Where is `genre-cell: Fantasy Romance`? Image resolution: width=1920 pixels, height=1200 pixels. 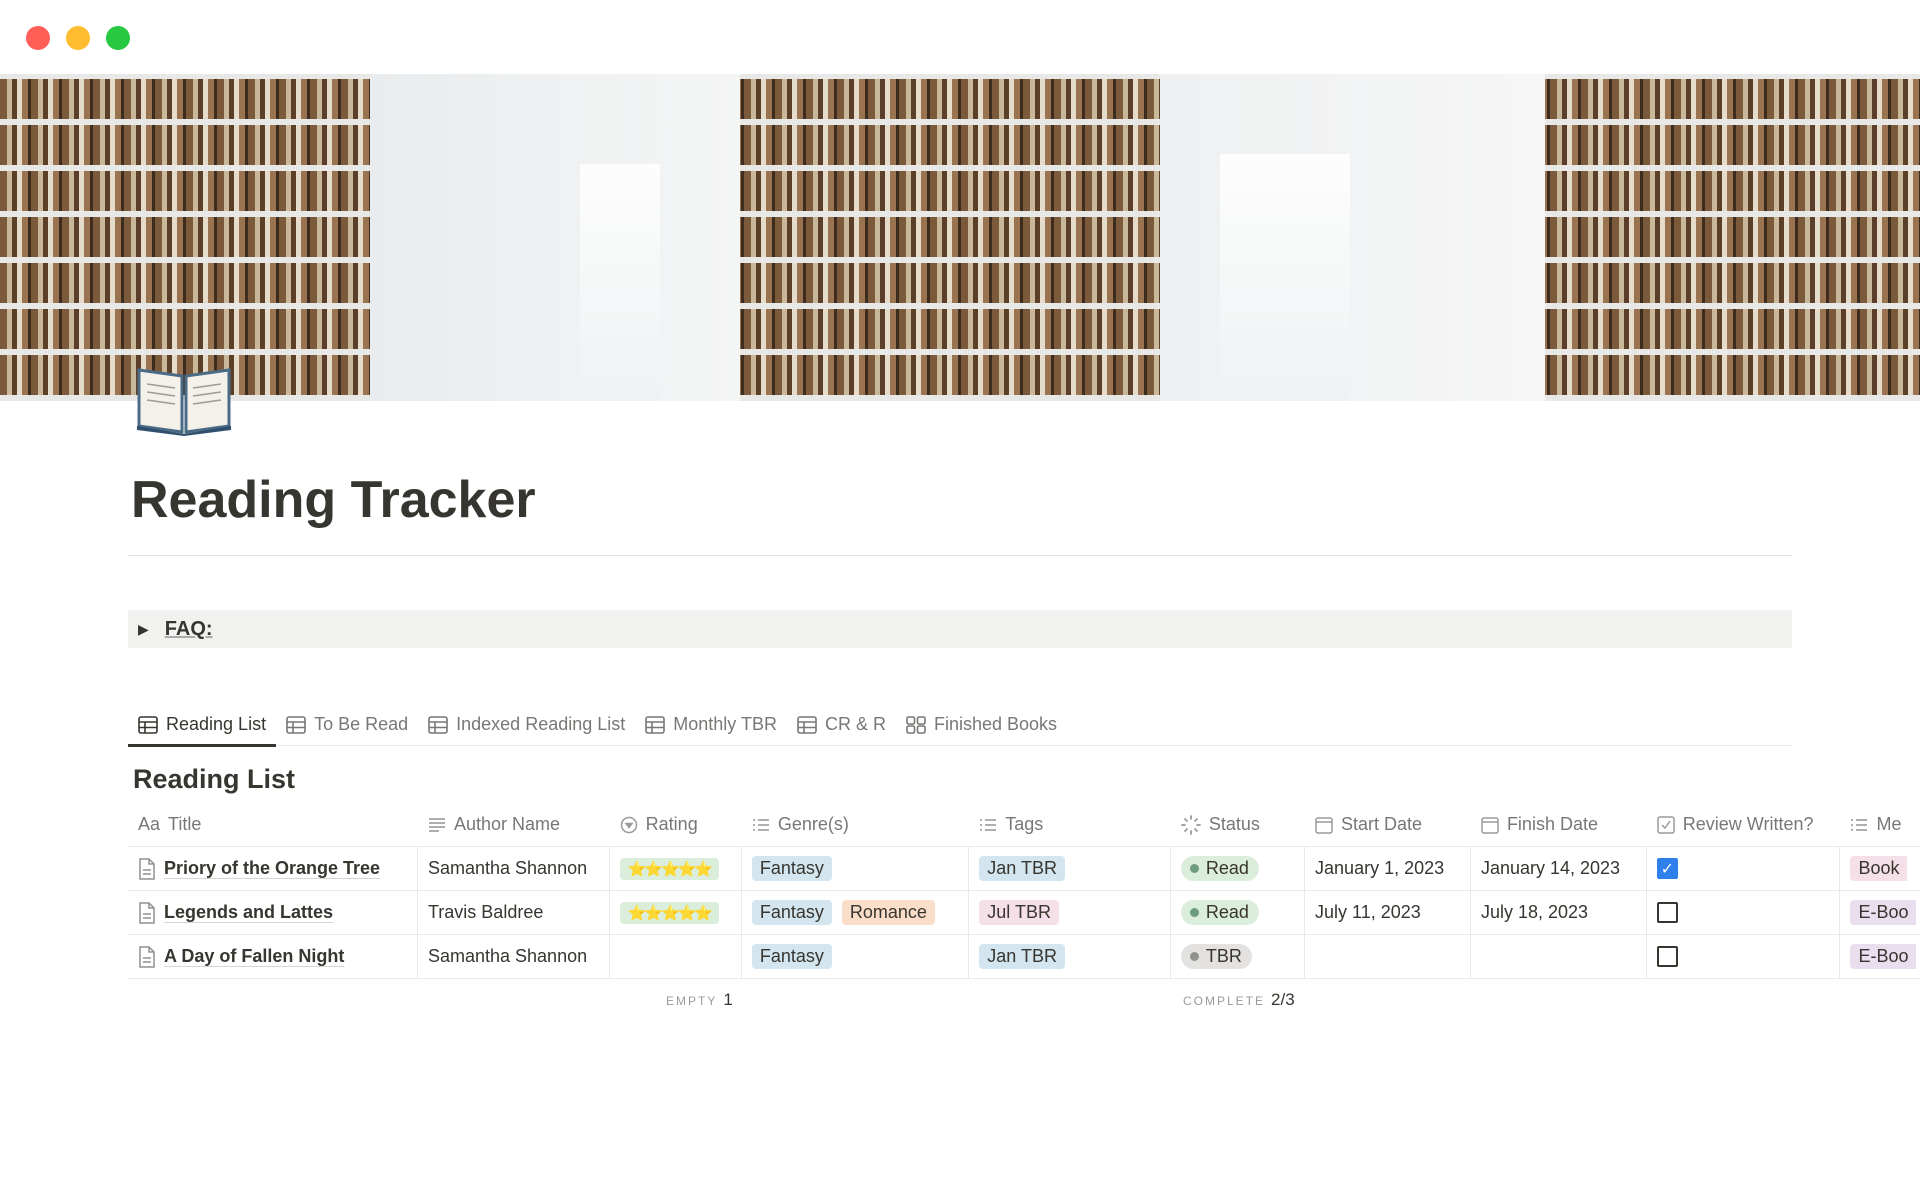
genre-cell: Fantasy Romance is located at coordinates (856, 912).